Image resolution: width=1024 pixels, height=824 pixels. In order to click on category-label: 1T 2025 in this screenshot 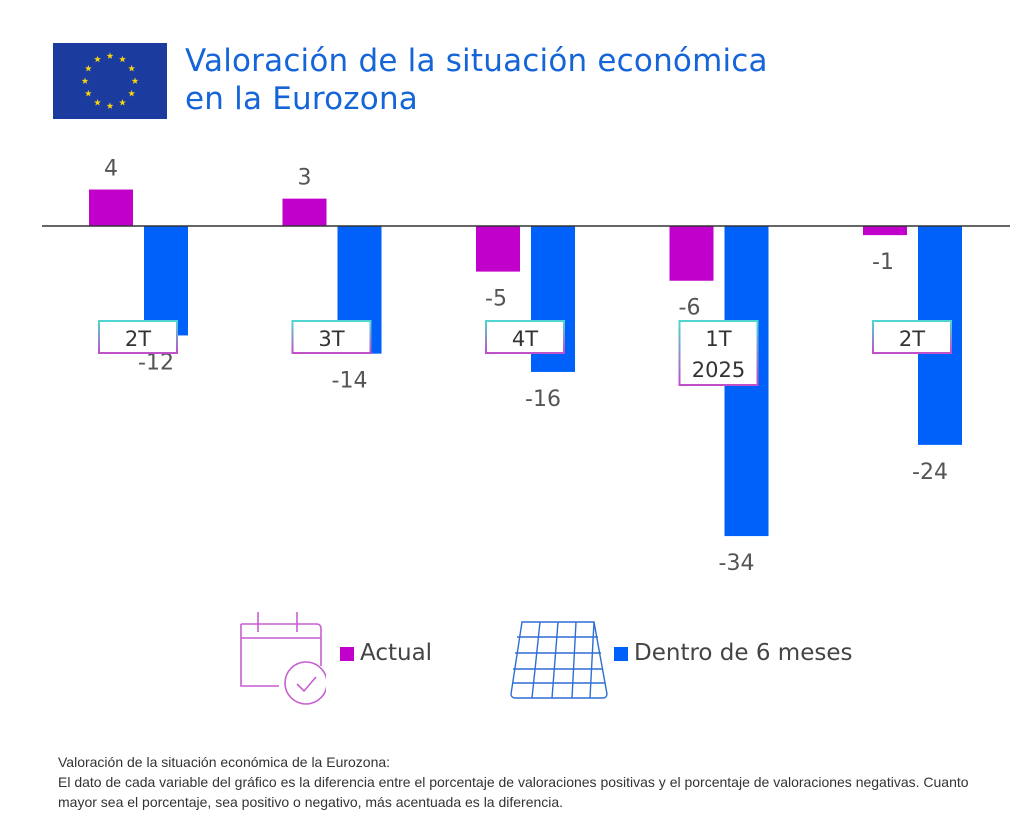, I will do `click(718, 353)`.